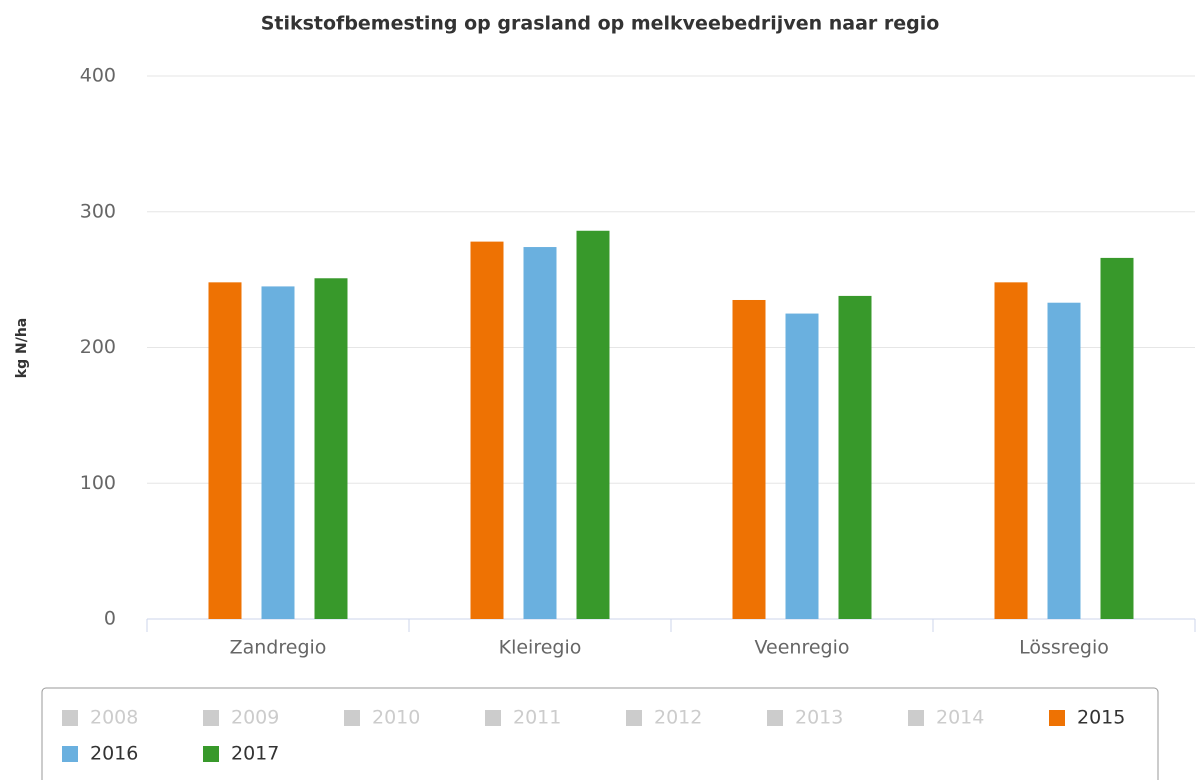 The width and height of the screenshot is (1202, 780). I want to click on x-tick-label: Veenregio, so click(802, 648).